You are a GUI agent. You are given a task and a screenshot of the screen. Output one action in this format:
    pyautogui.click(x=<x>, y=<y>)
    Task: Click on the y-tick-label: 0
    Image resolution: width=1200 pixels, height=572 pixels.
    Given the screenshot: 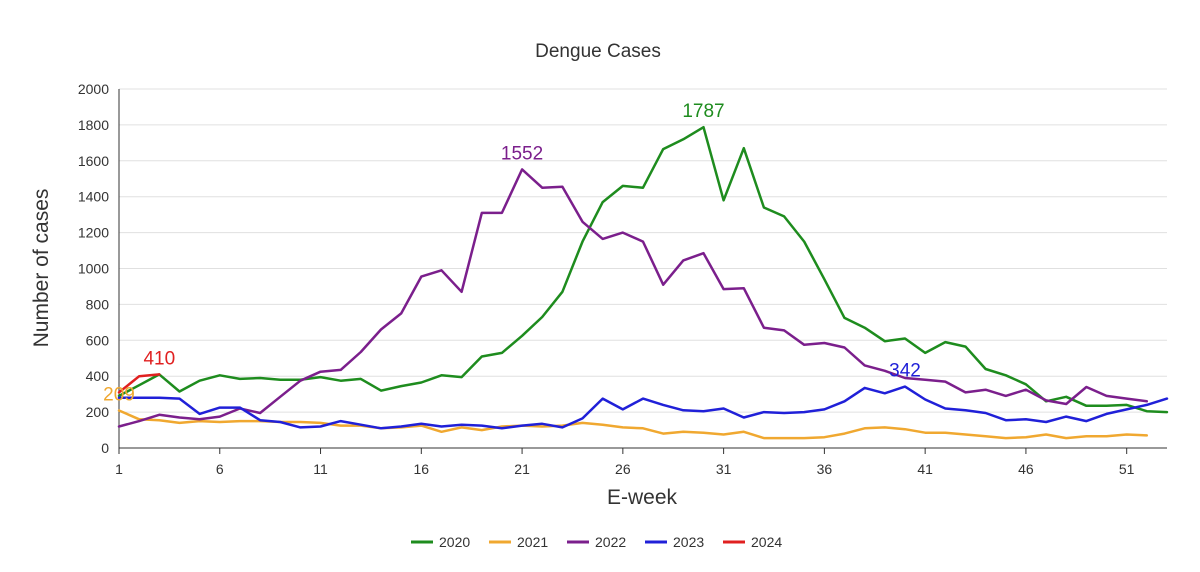 What is the action you would take?
    pyautogui.click(x=105, y=448)
    